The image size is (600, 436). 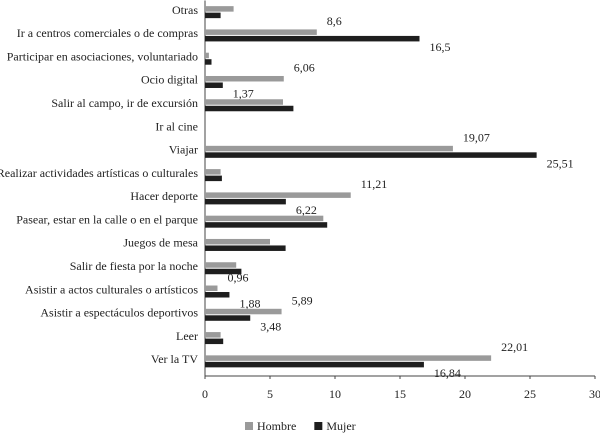 I want to click on value-label: 0,96, so click(x=237, y=277).